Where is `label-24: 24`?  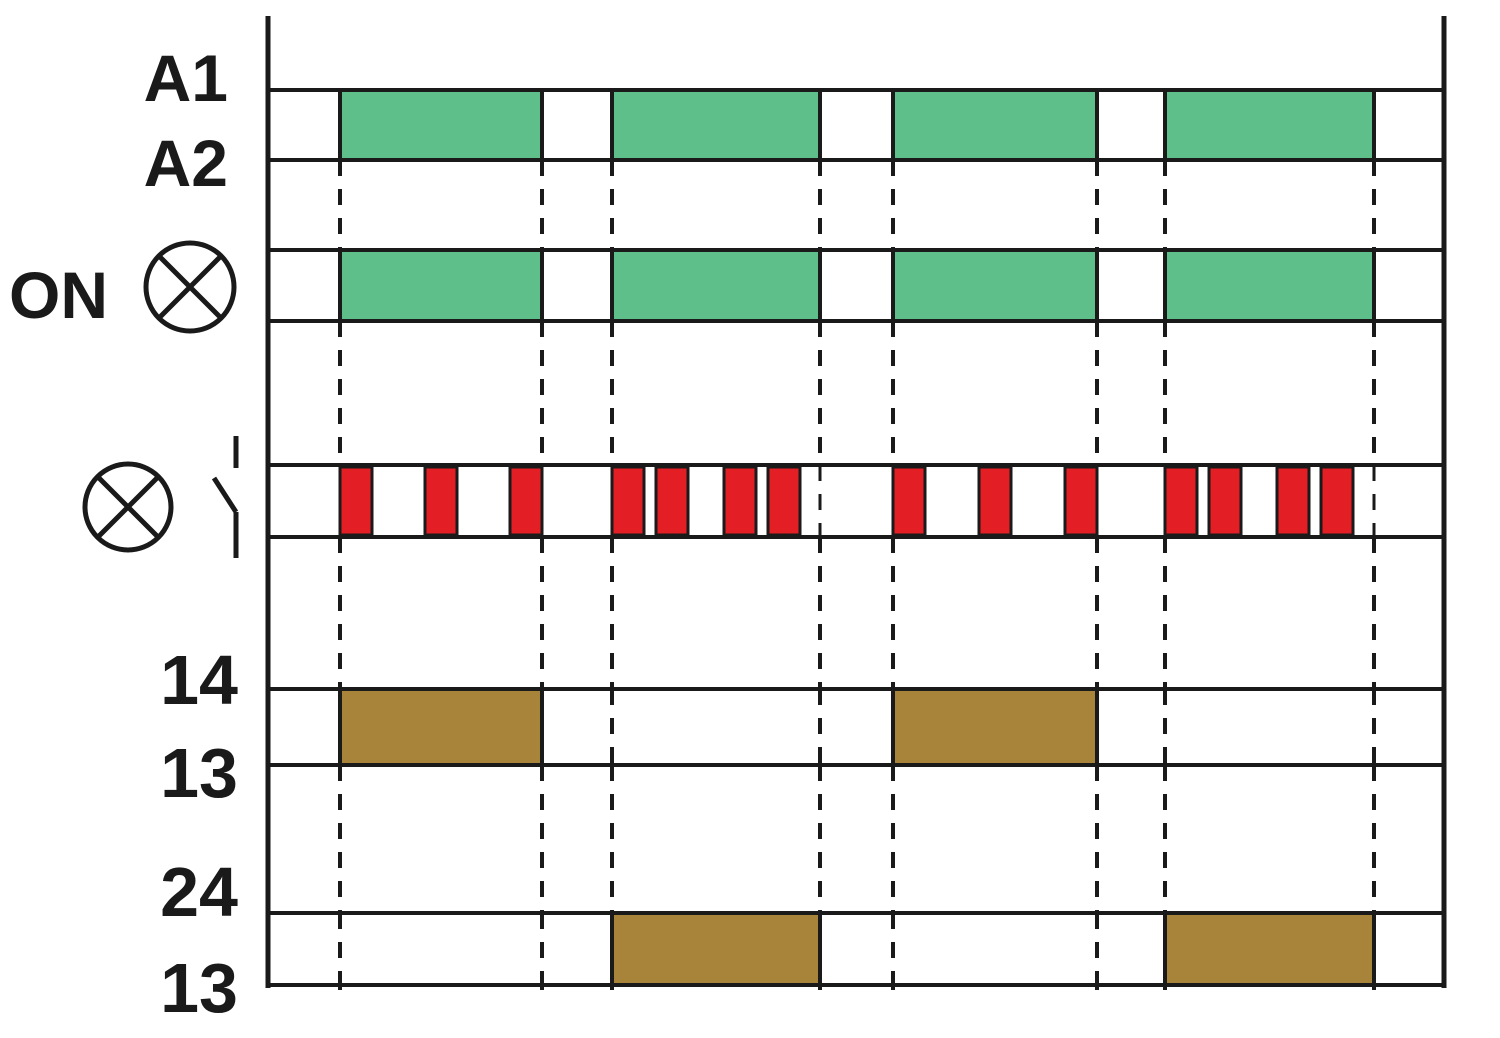
label-24: 24 is located at coordinates (199, 892).